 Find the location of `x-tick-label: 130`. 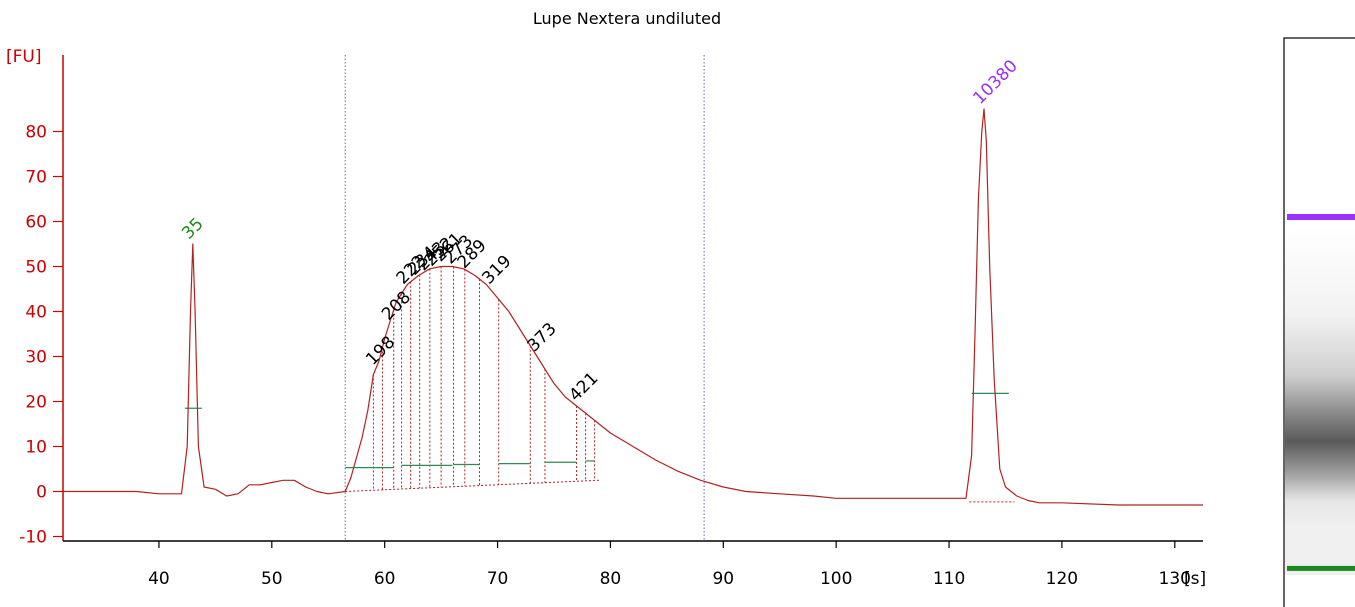

x-tick-label: 130 is located at coordinates (1175, 579).